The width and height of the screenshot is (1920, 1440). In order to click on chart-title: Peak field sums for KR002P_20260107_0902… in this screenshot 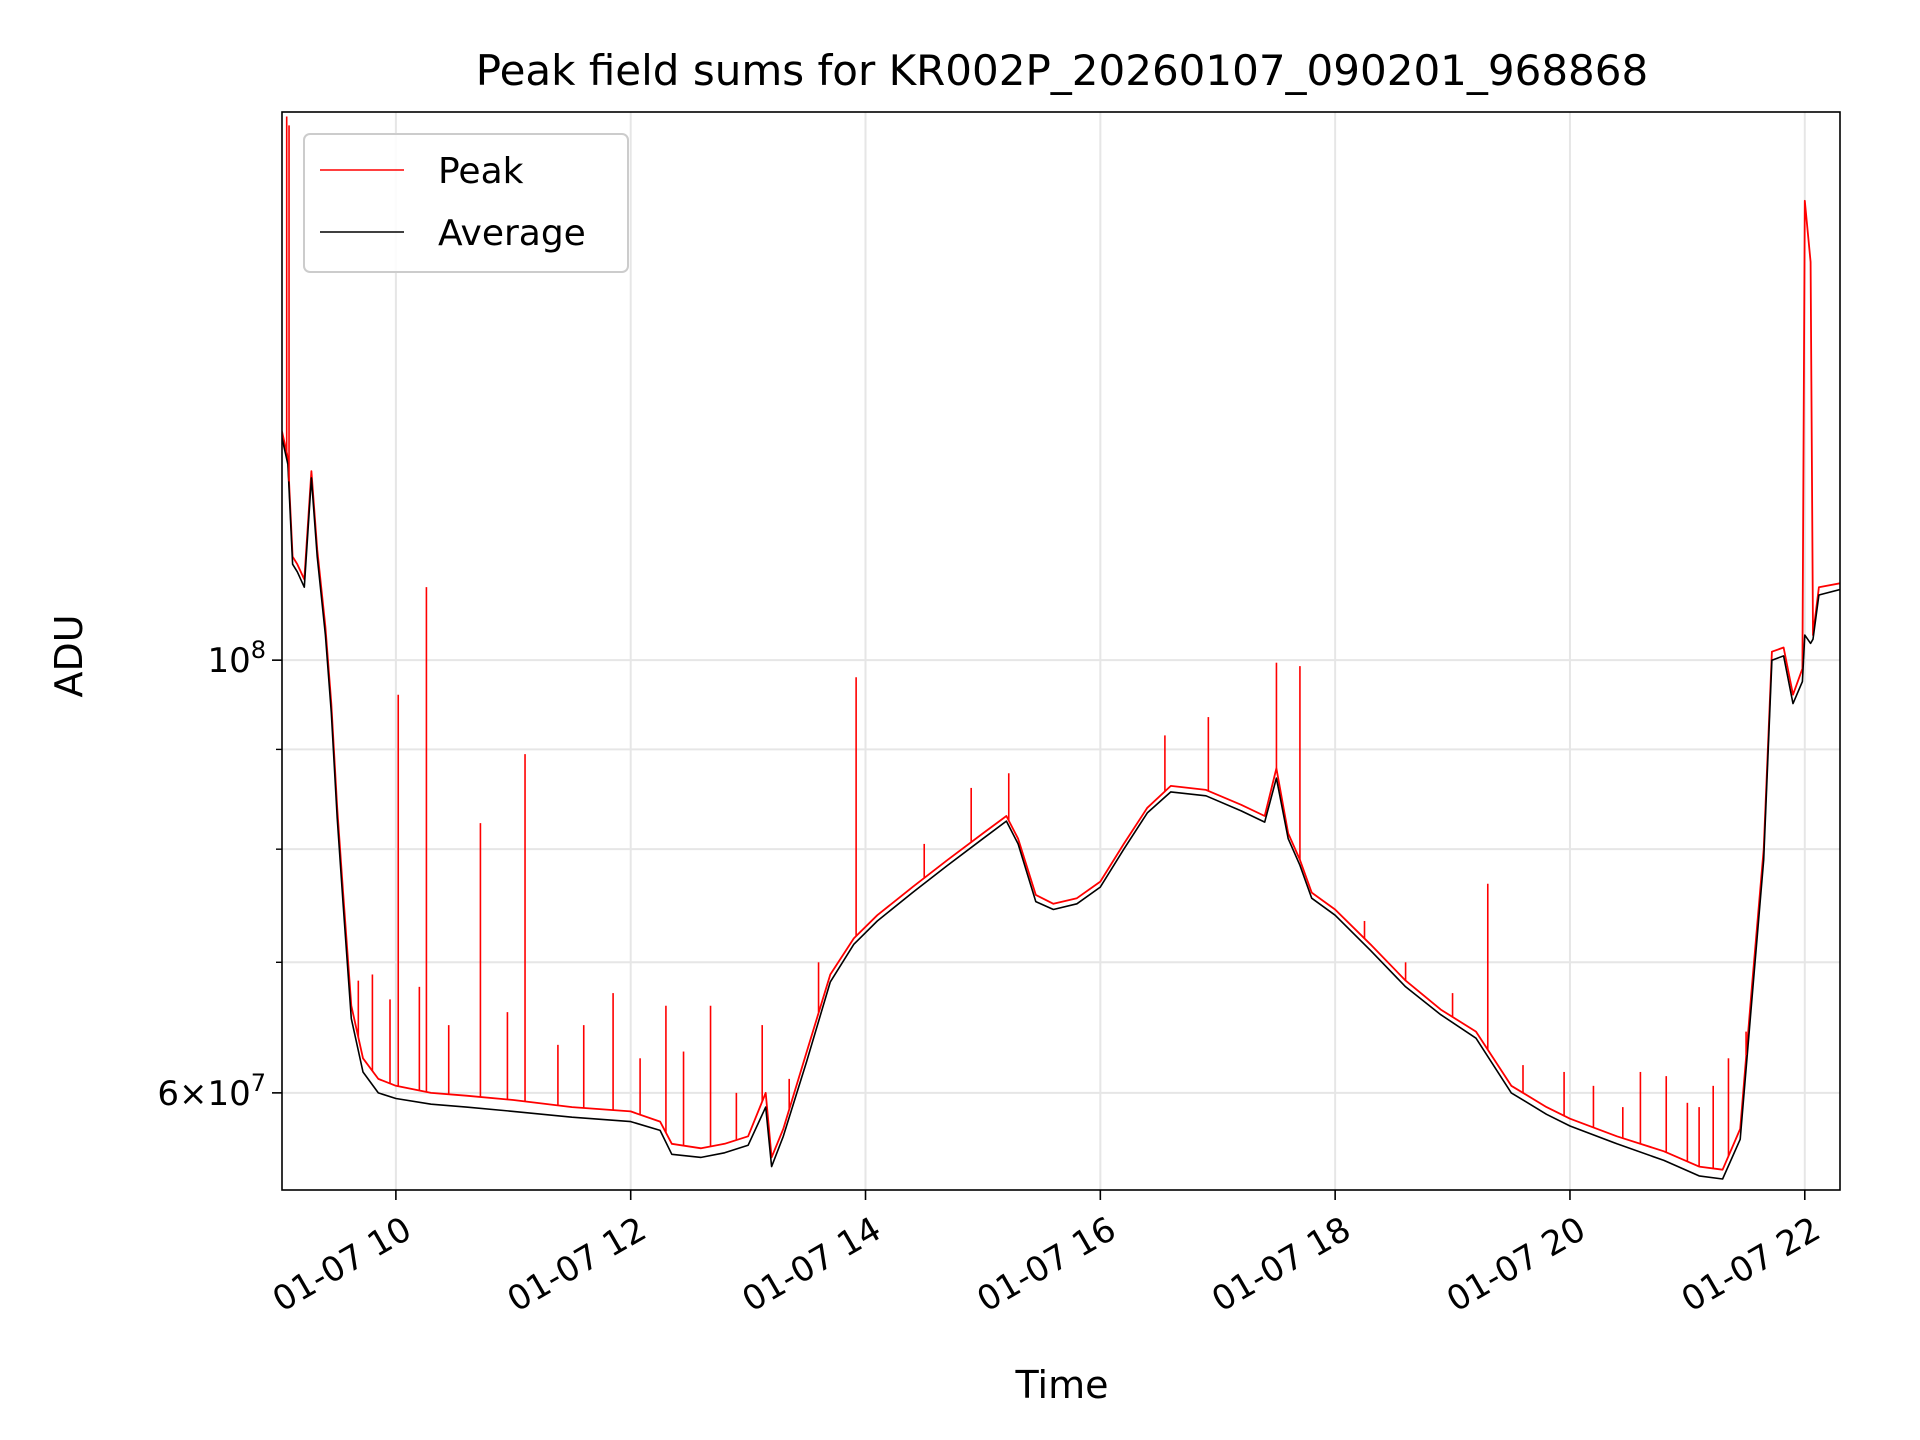, I will do `click(1062, 70)`.